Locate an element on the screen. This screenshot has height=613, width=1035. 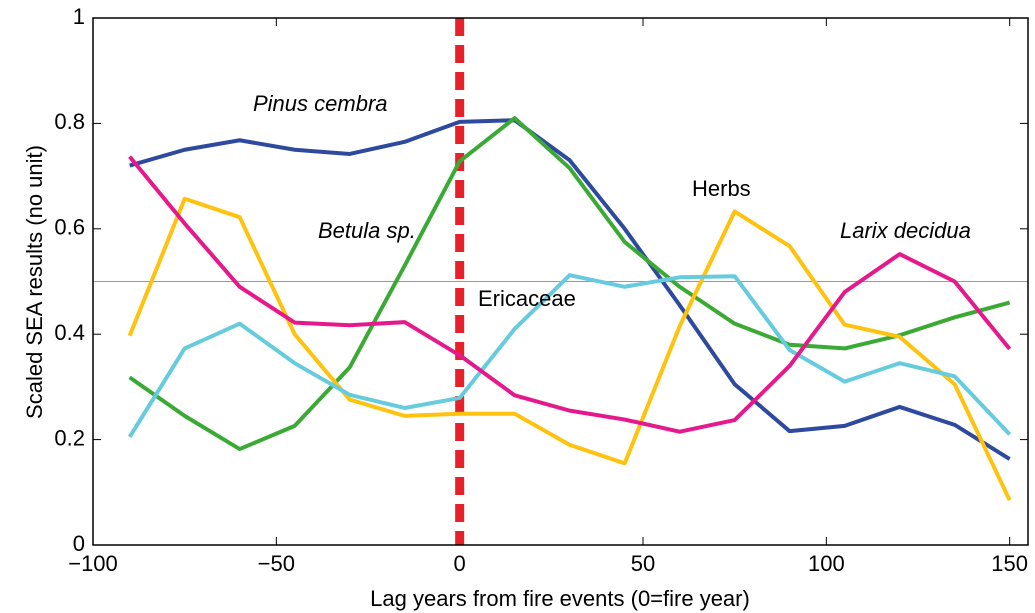
y-axis-label: Scaled SEA results (no unit) is located at coordinates (34, 282).